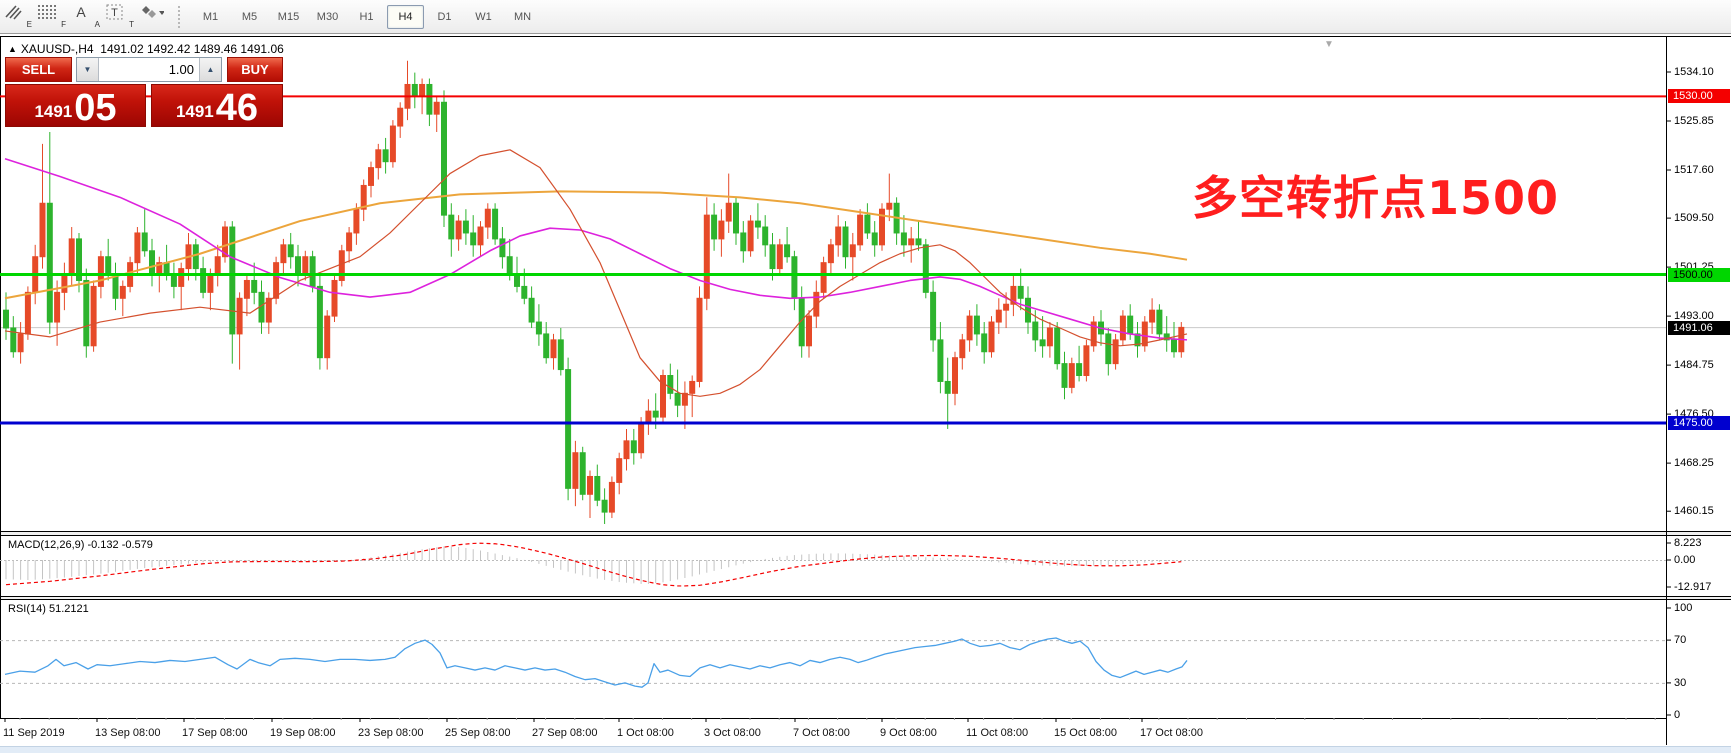 The height and width of the screenshot is (753, 1731). What do you see at coordinates (1694, 365) in the screenshot?
I see `price-tick-label: 1484.75` at bounding box center [1694, 365].